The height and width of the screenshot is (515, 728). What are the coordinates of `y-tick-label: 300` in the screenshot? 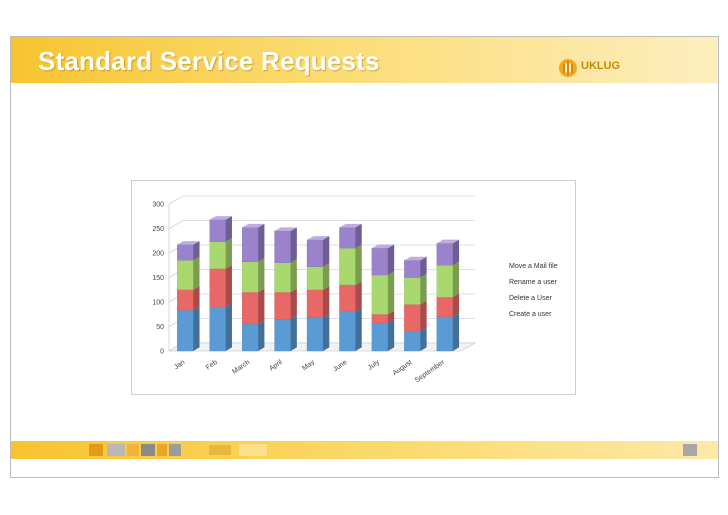 It's located at (158, 205).